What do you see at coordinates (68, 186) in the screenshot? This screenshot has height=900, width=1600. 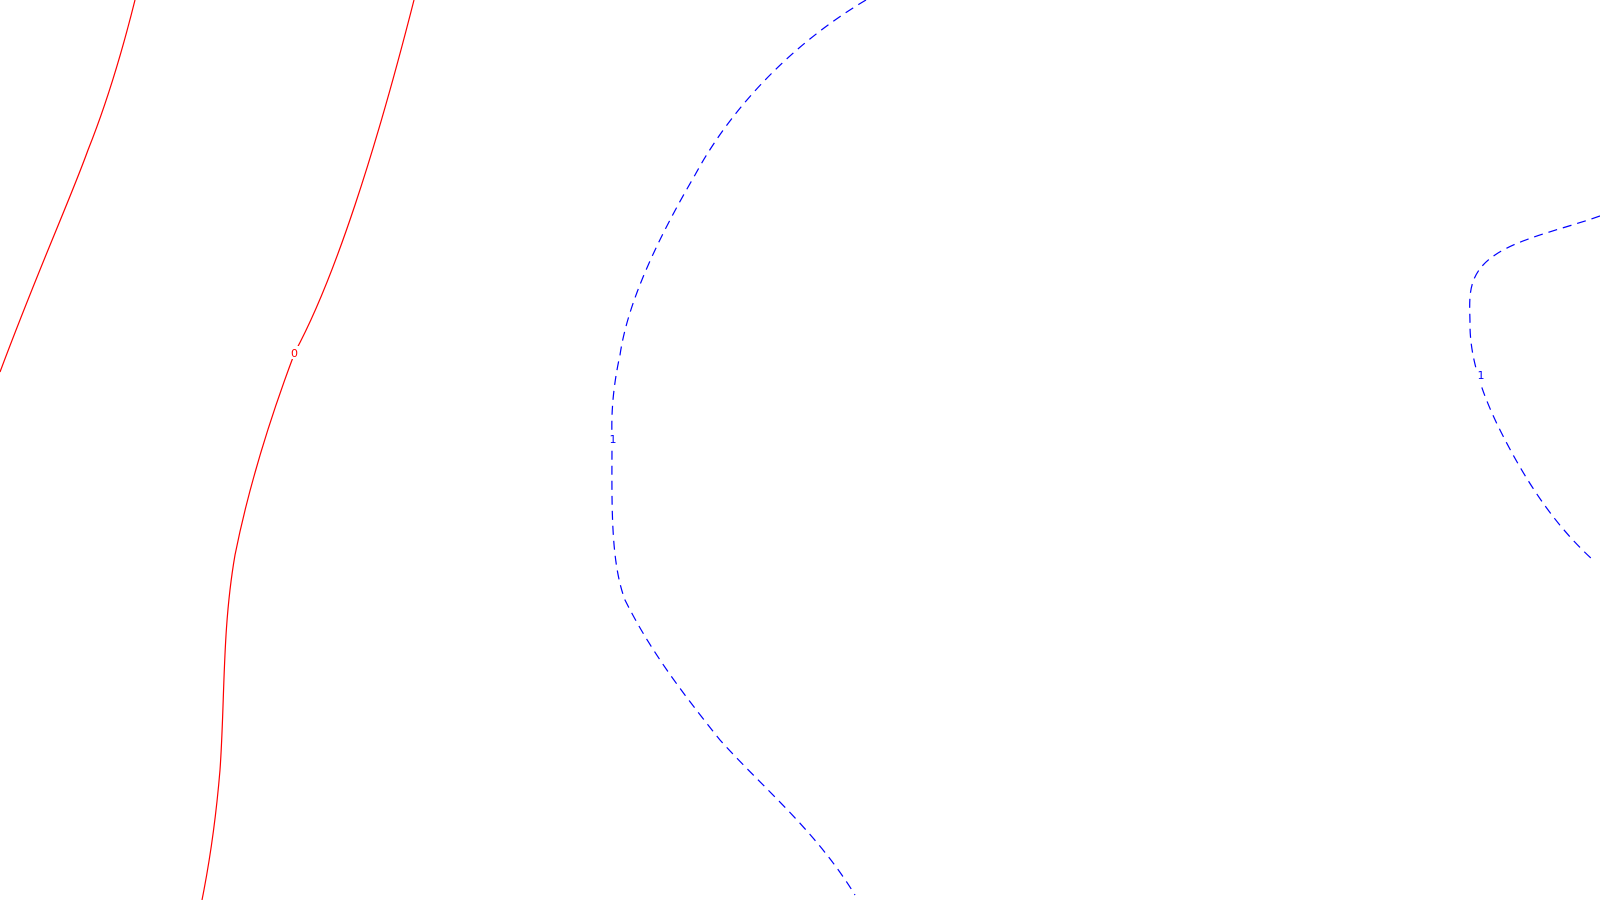 I see `contour-line-west-red` at bounding box center [68, 186].